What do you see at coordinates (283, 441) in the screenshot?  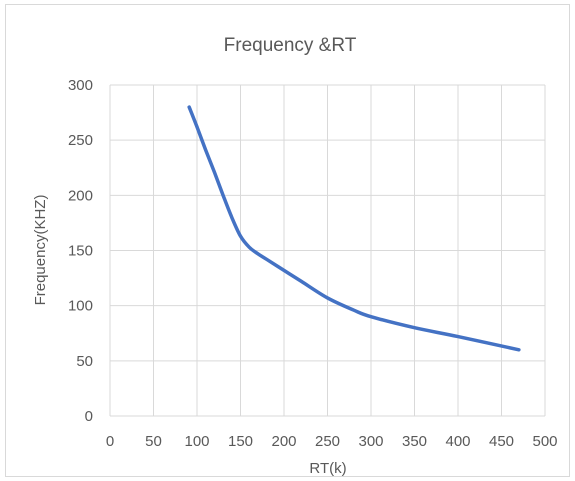 I see `x-tick-label: 200` at bounding box center [283, 441].